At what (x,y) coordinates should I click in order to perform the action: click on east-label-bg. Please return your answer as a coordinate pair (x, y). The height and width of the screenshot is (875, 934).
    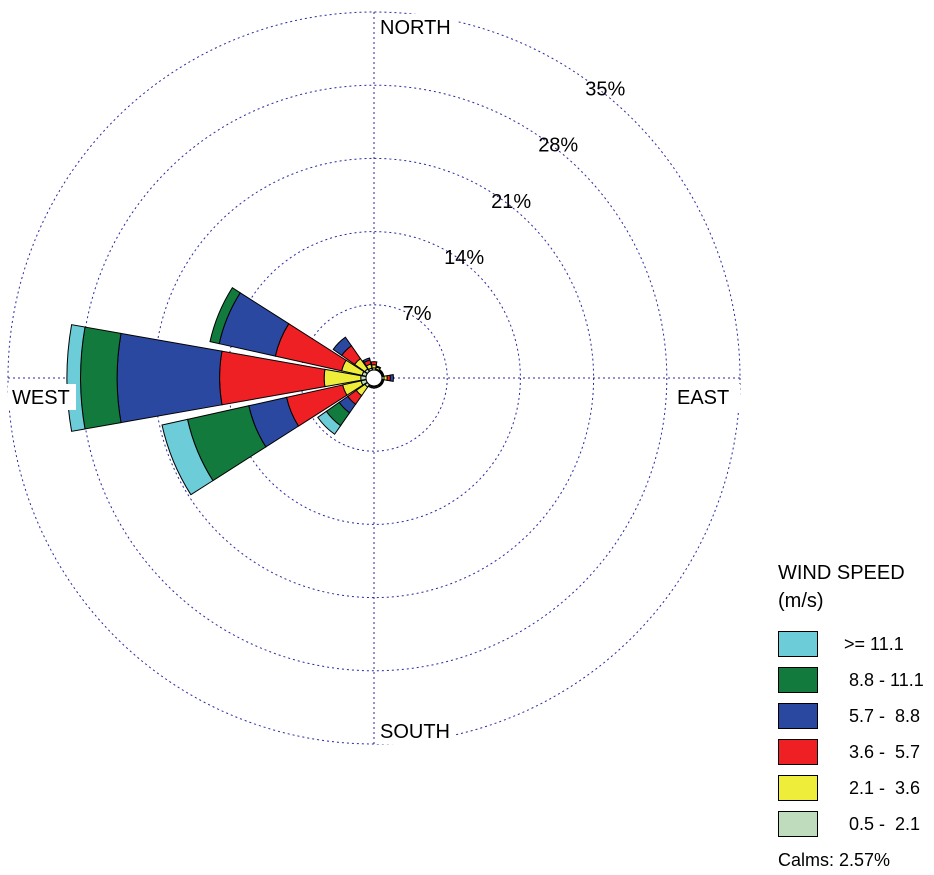
    Looking at the image, I should click on (707, 397).